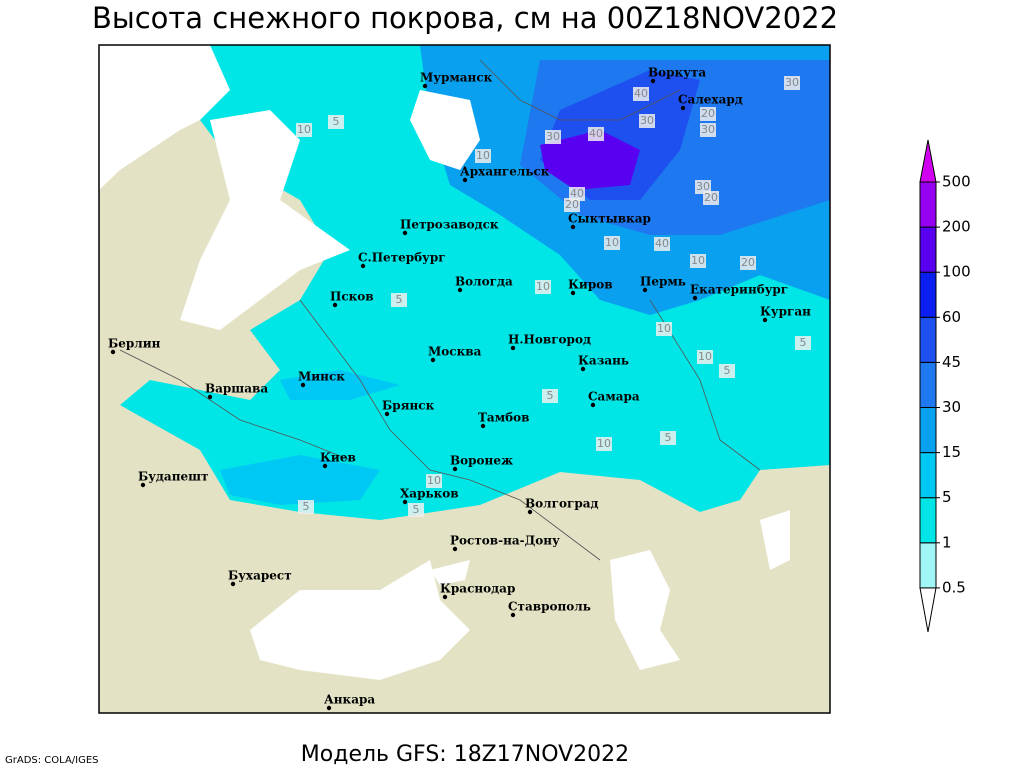 This screenshot has width=1024, height=768. I want to click on colorbar-bottom, so click(928, 609).